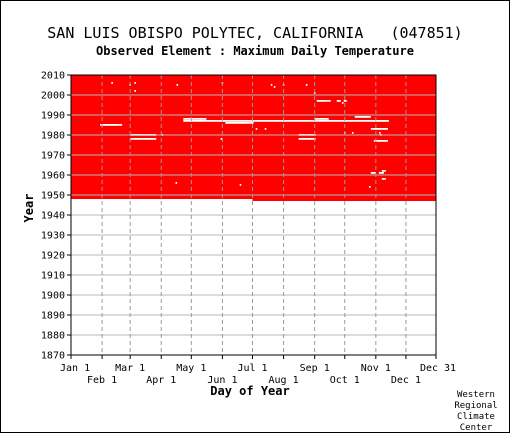 The height and width of the screenshot is (434, 510). I want to click on y-tick-label: 1930, so click(53, 236).